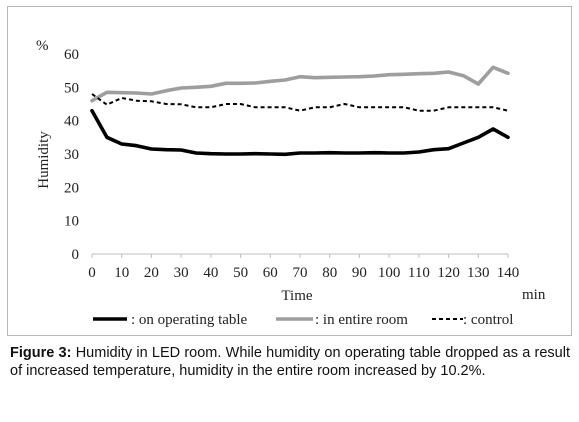 The height and width of the screenshot is (422, 579). I want to click on y-axis-unit: %, so click(42, 46).